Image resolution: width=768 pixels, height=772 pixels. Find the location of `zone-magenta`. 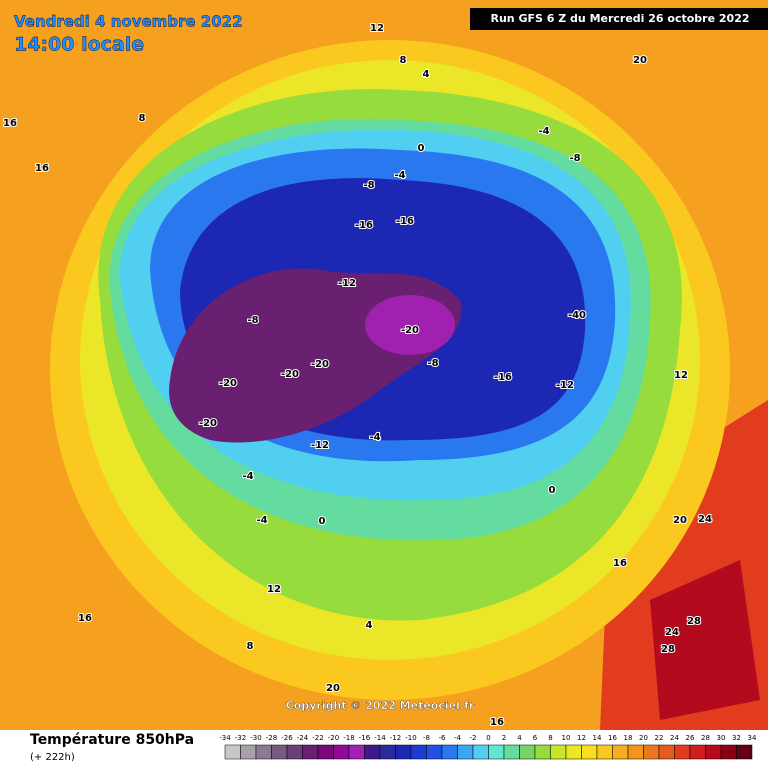

zone-magenta is located at coordinates (410, 325).